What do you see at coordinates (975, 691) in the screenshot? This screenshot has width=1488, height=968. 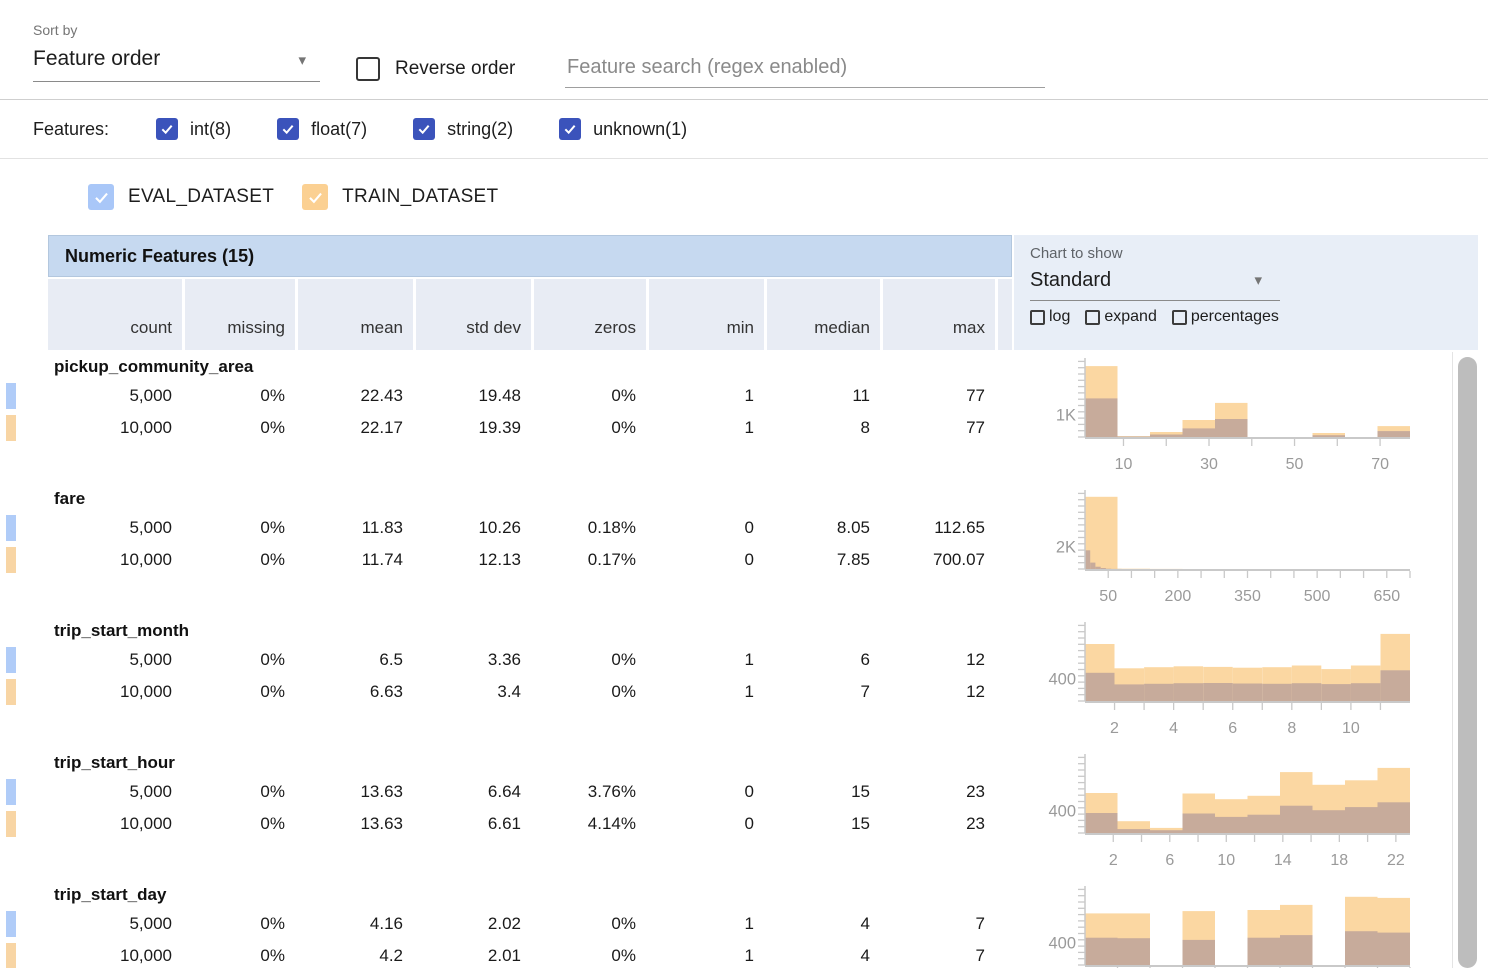 I see `stat-cell: 12` at bounding box center [975, 691].